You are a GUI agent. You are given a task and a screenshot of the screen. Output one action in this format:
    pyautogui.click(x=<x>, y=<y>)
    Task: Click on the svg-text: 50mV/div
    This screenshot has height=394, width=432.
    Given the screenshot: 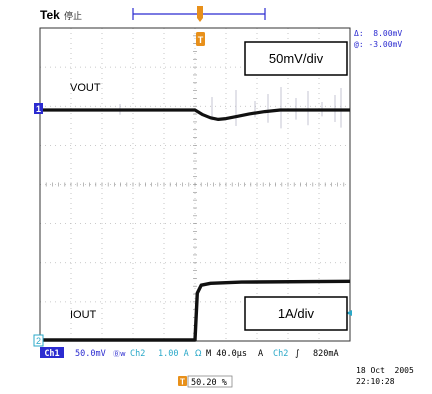 What is the action you would take?
    pyautogui.click(x=296, y=58)
    